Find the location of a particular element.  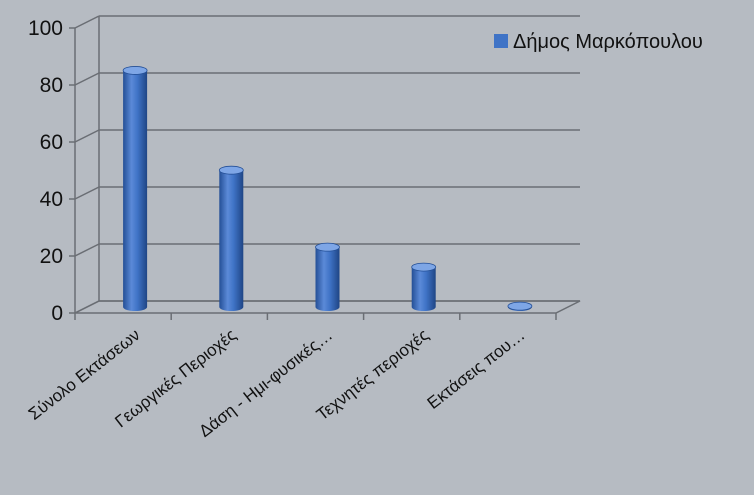

y-tick-label: 60 is located at coordinates (51, 142).